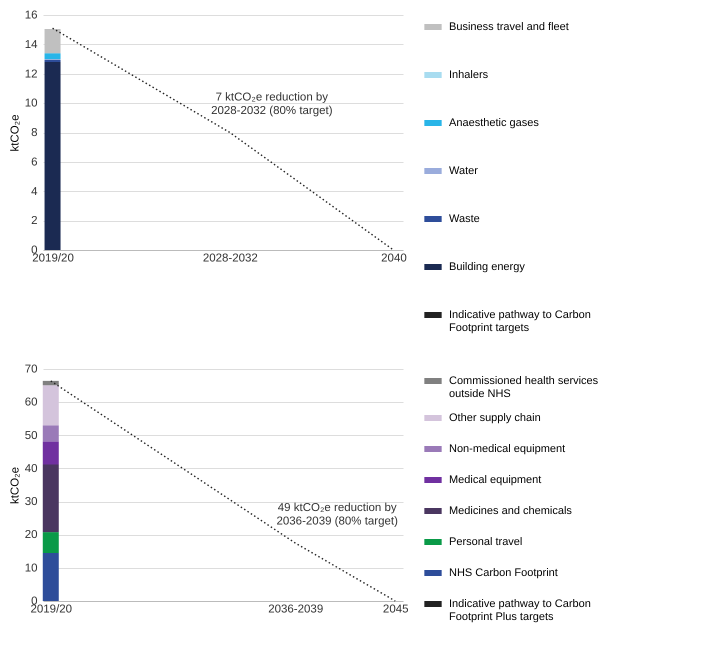 Image resolution: width=702 pixels, height=664 pixels. What do you see at coordinates (394, 258) in the screenshot?
I see `x-tick-label: 2040` at bounding box center [394, 258].